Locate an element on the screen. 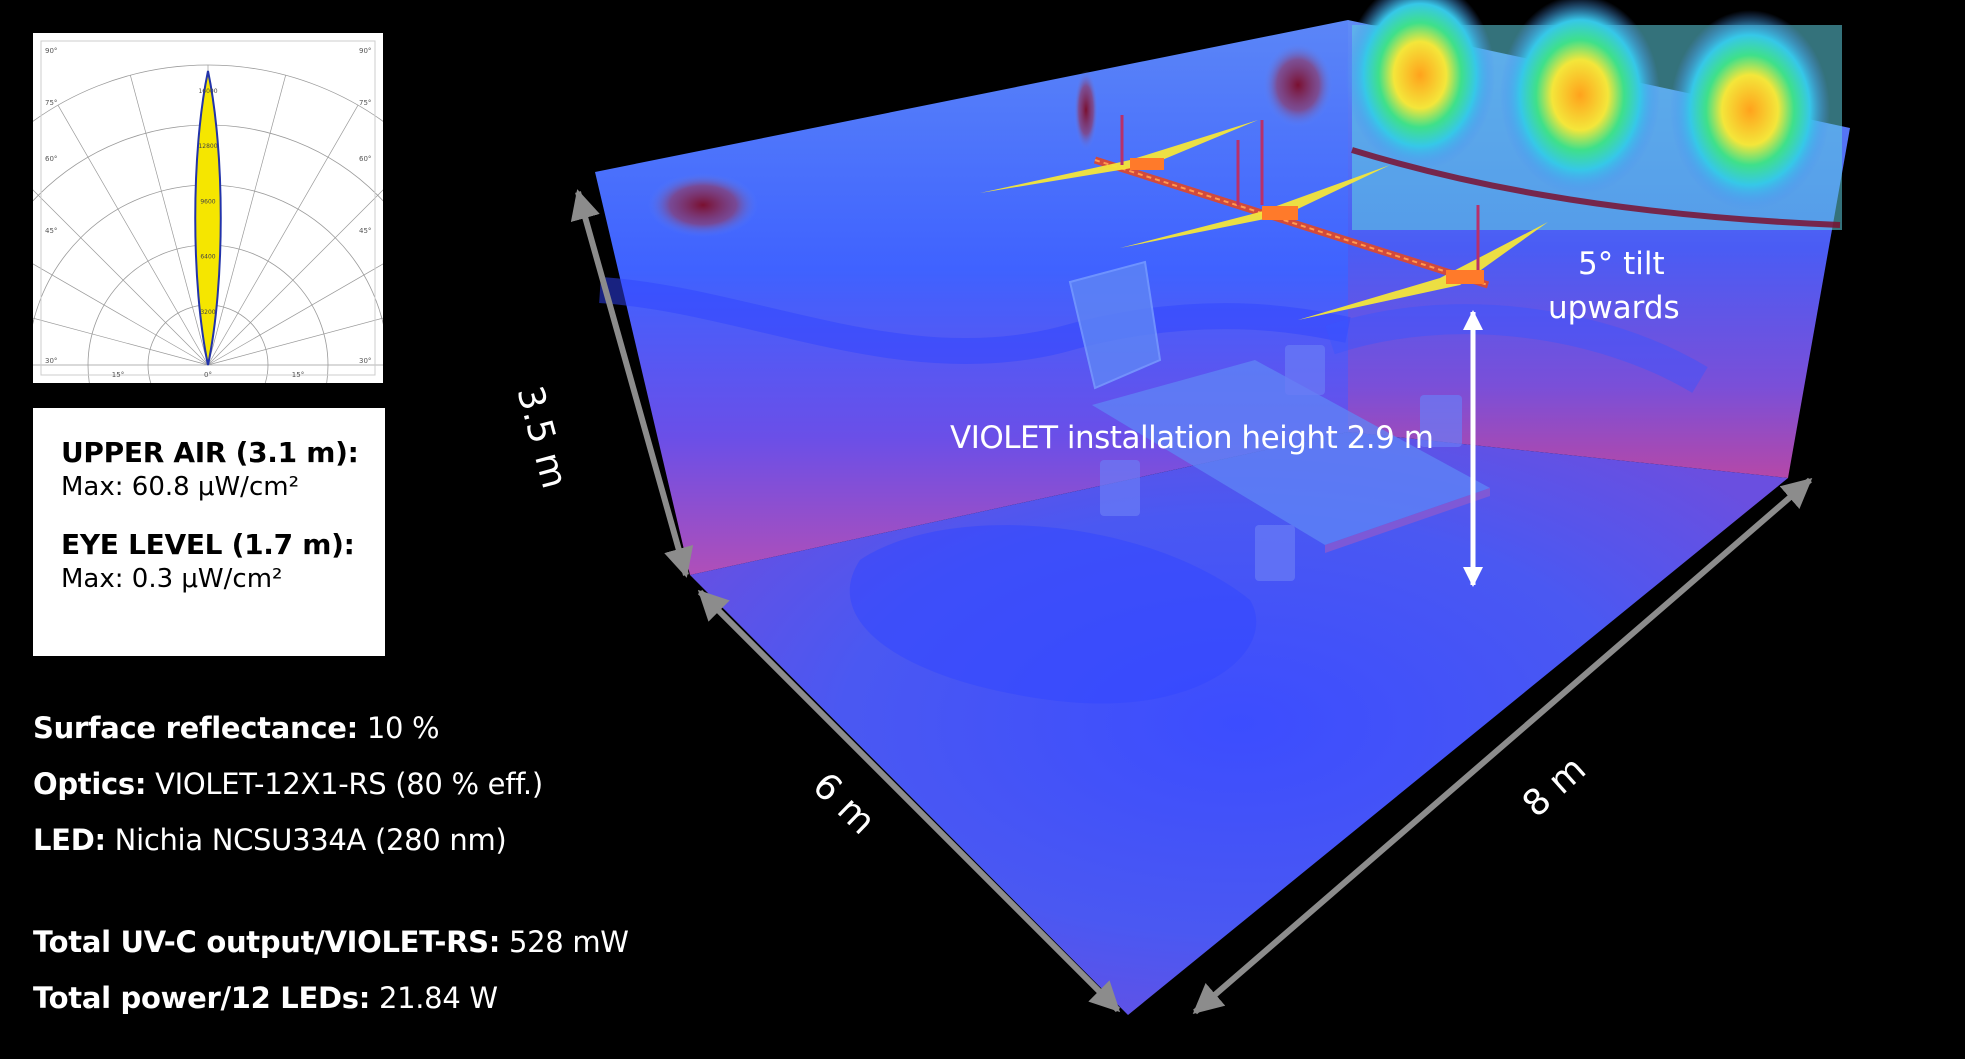 The image size is (1965, 1059). intensity-lobe is located at coordinates (208, 218).